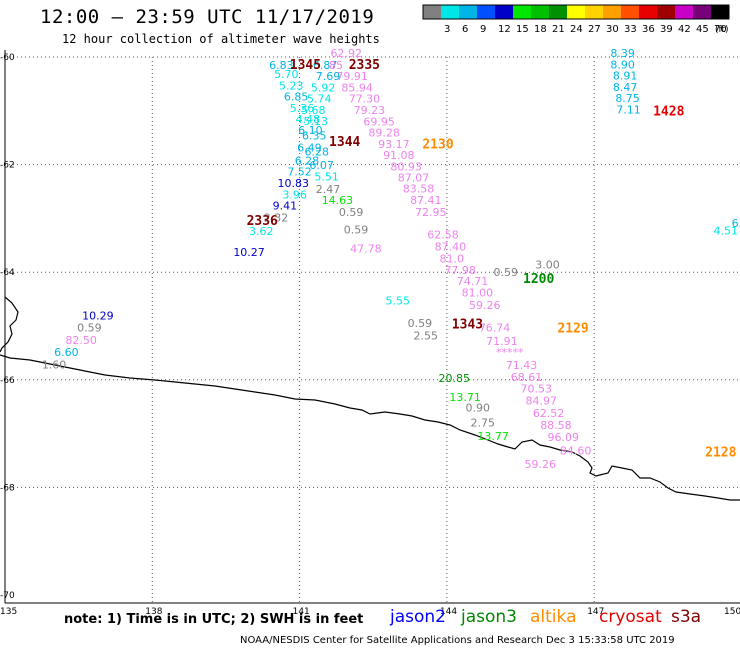 The height and width of the screenshot is (650, 740). Describe the element at coordinates (296, 97) in the screenshot. I see `wave-height-reading: 6.85` at that location.